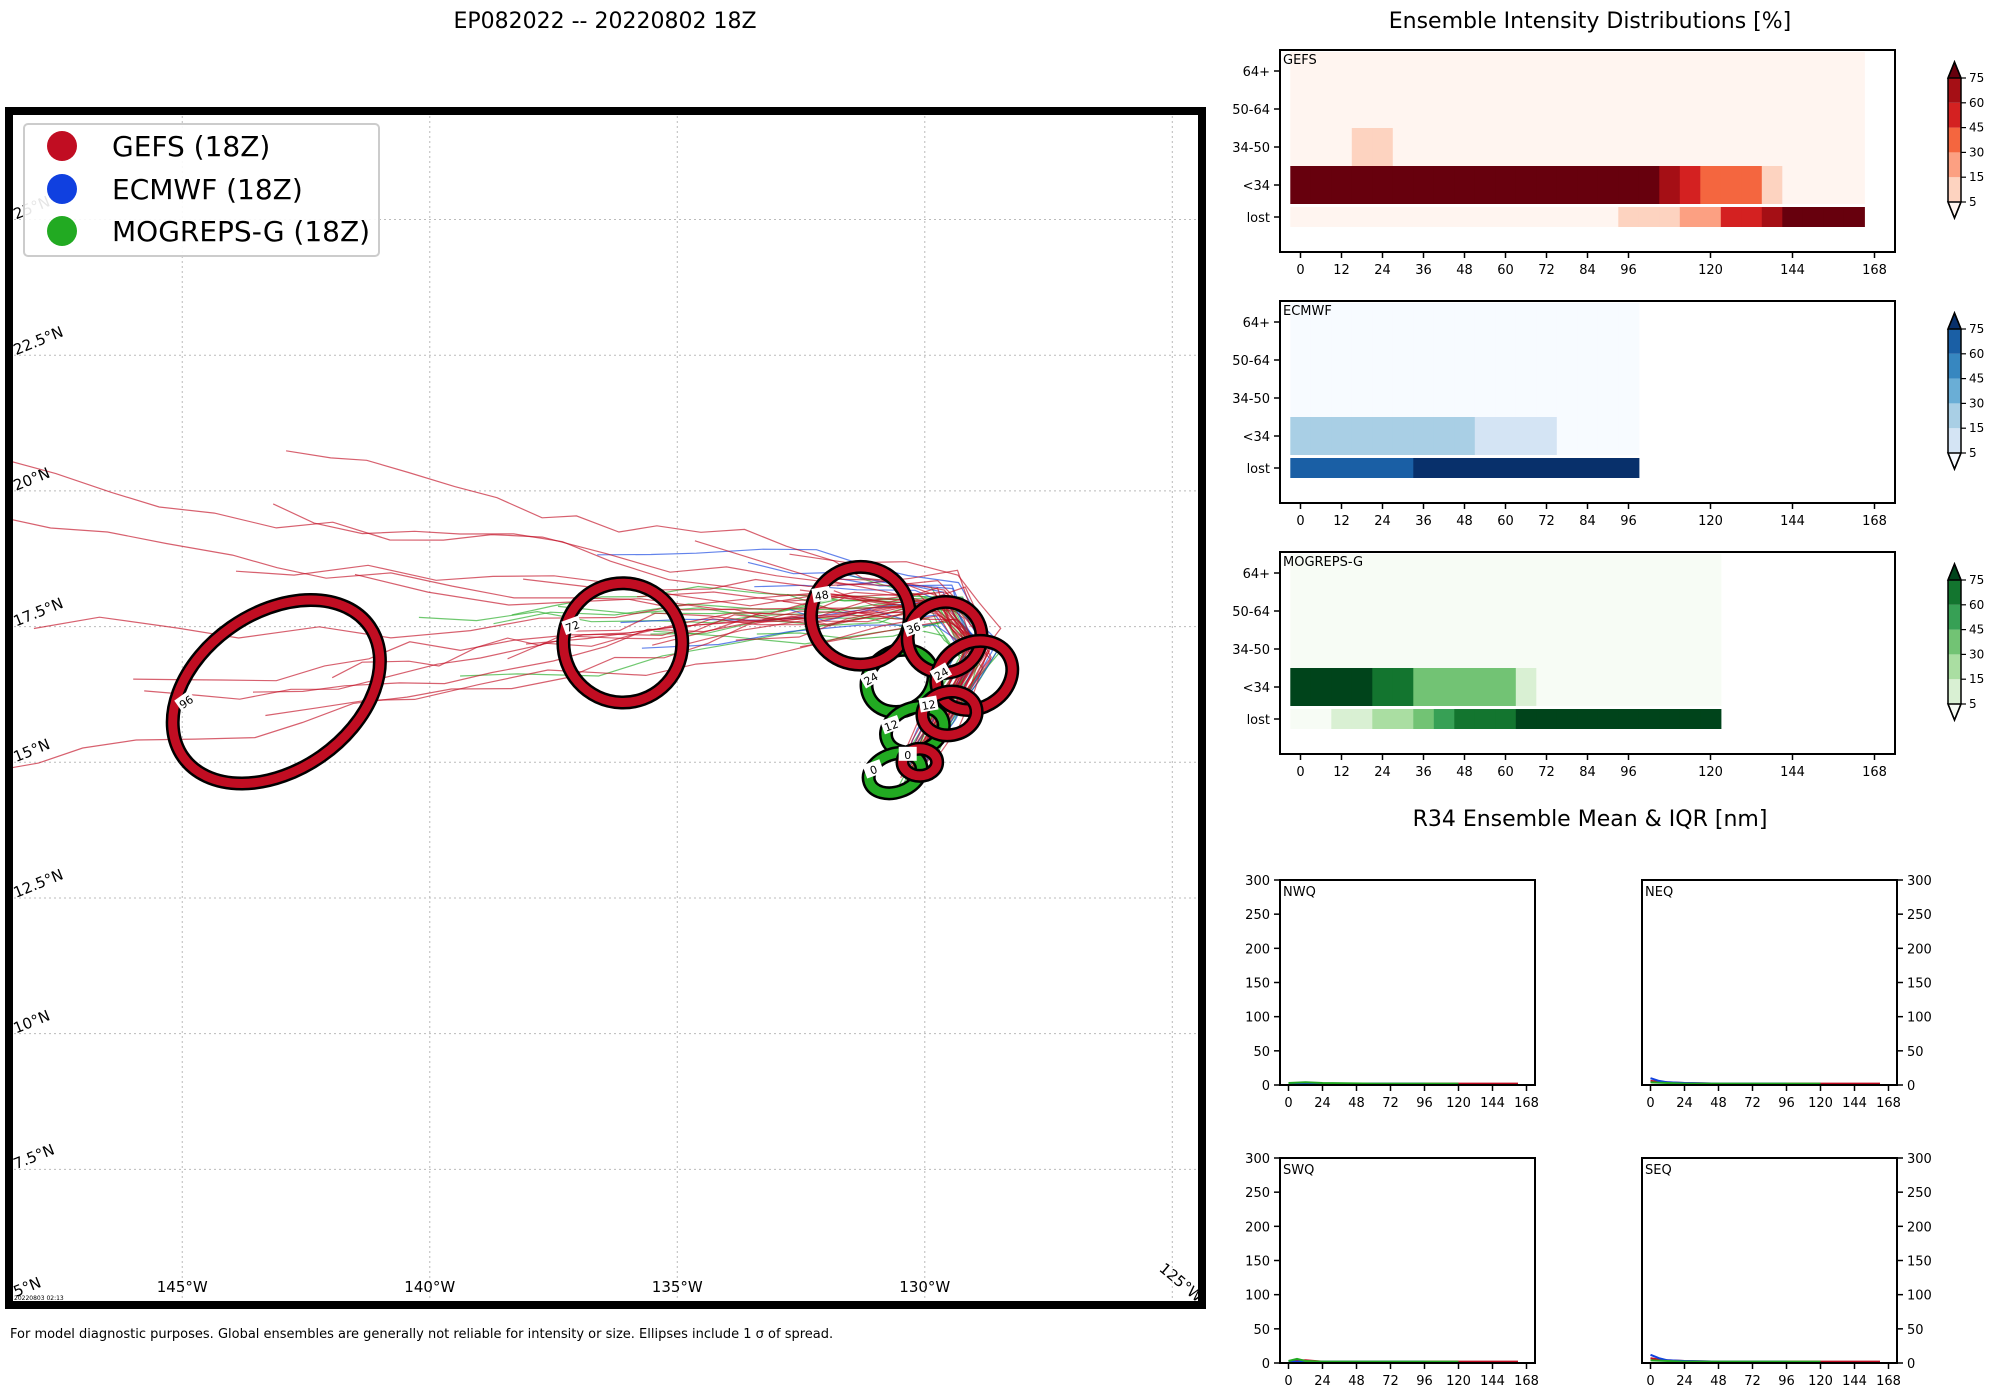  Describe the element at coordinates (1684, 1381) in the screenshot. I see `r34-x-tick-label: 24` at that location.